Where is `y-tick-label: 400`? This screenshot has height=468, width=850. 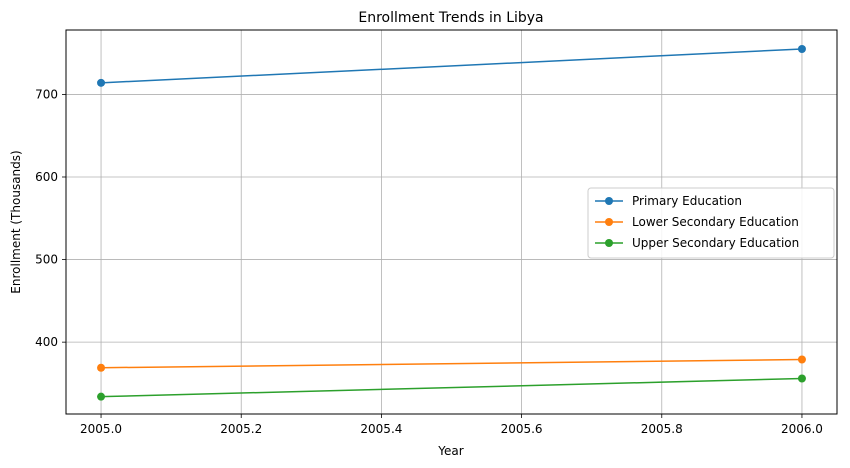
y-tick-label: 400 is located at coordinates (46, 342).